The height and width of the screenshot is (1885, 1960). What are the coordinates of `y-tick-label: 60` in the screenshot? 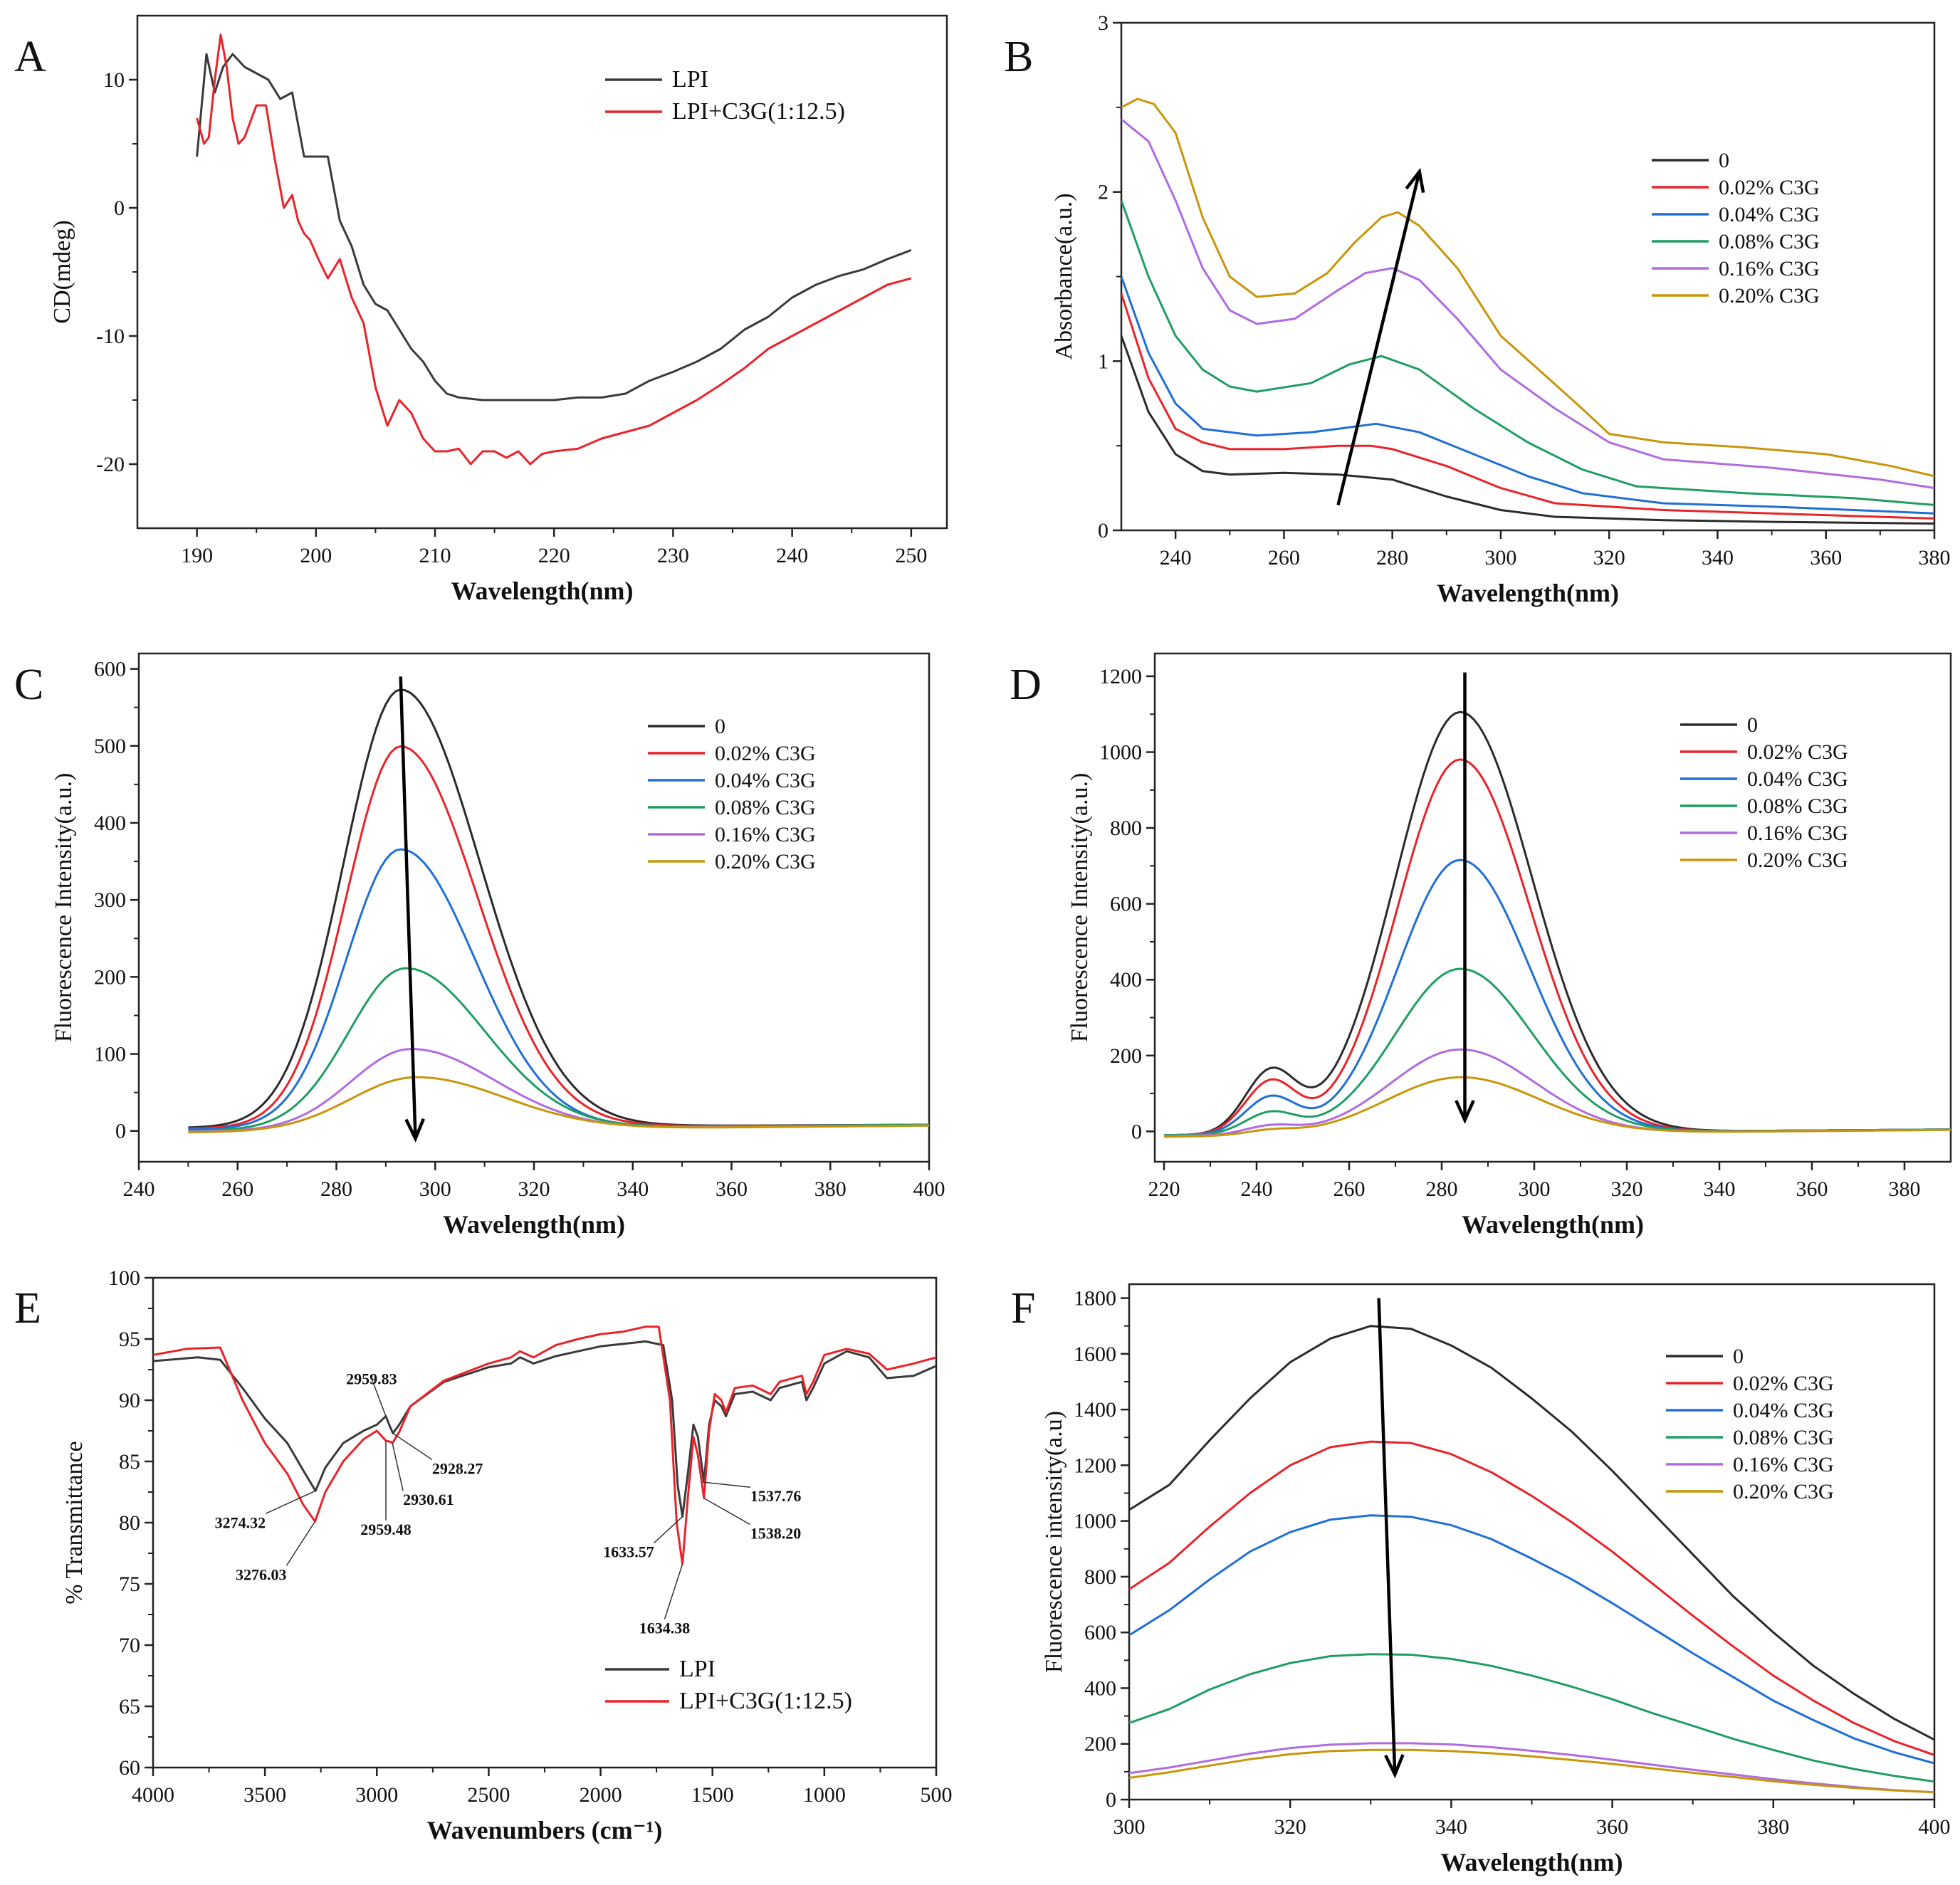 It's located at (129, 1768).